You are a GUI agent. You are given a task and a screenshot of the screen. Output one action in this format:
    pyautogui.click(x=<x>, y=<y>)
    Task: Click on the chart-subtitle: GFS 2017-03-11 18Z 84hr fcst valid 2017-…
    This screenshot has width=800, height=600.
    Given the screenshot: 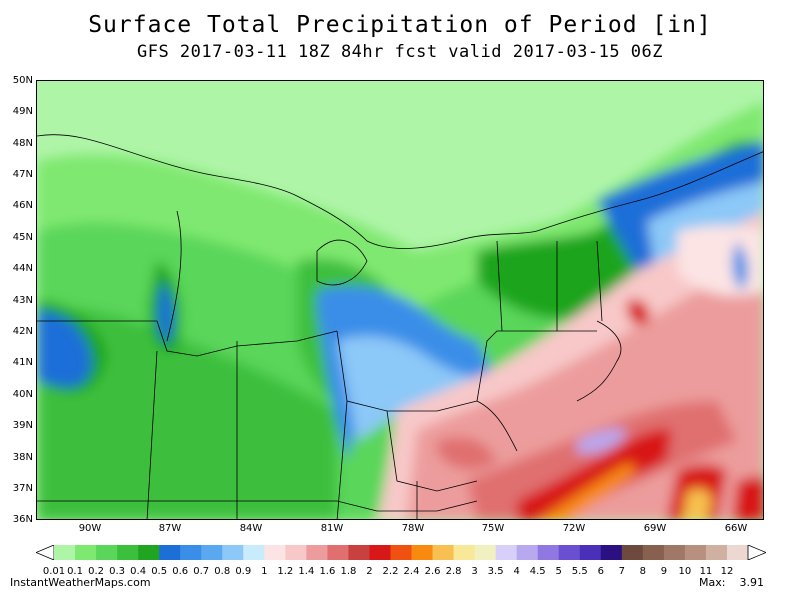 What is the action you would take?
    pyautogui.click(x=399, y=52)
    